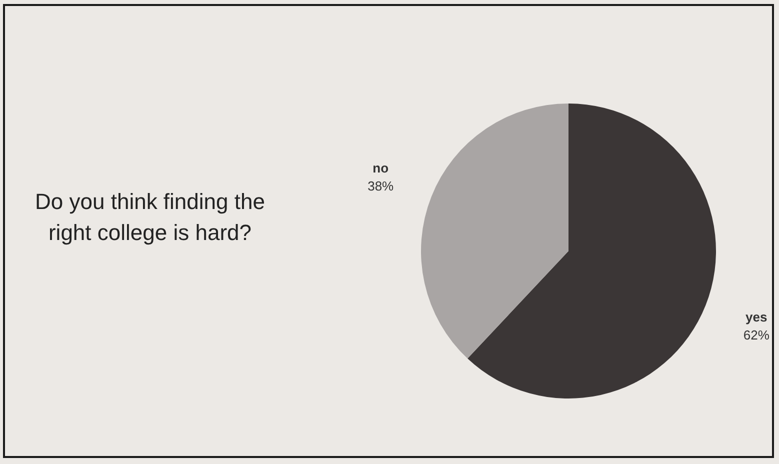  Describe the element at coordinates (756, 334) in the screenshot. I see `data-label: 62%` at that location.